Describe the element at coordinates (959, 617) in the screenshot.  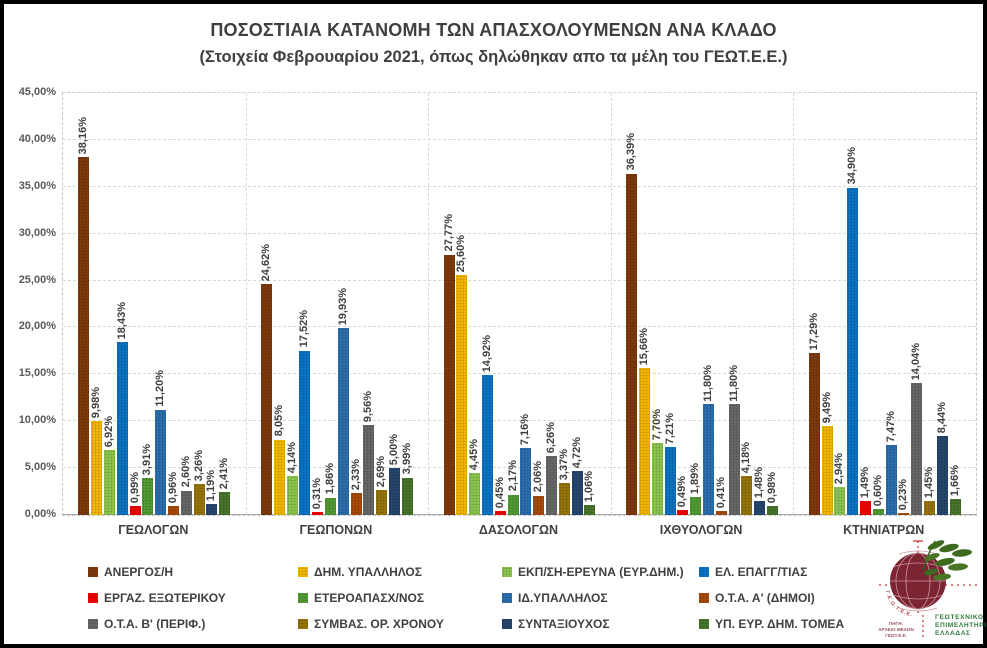
I see `svg-text: ΓΕΩΤΕΧΝΙΚΟ` at that location.